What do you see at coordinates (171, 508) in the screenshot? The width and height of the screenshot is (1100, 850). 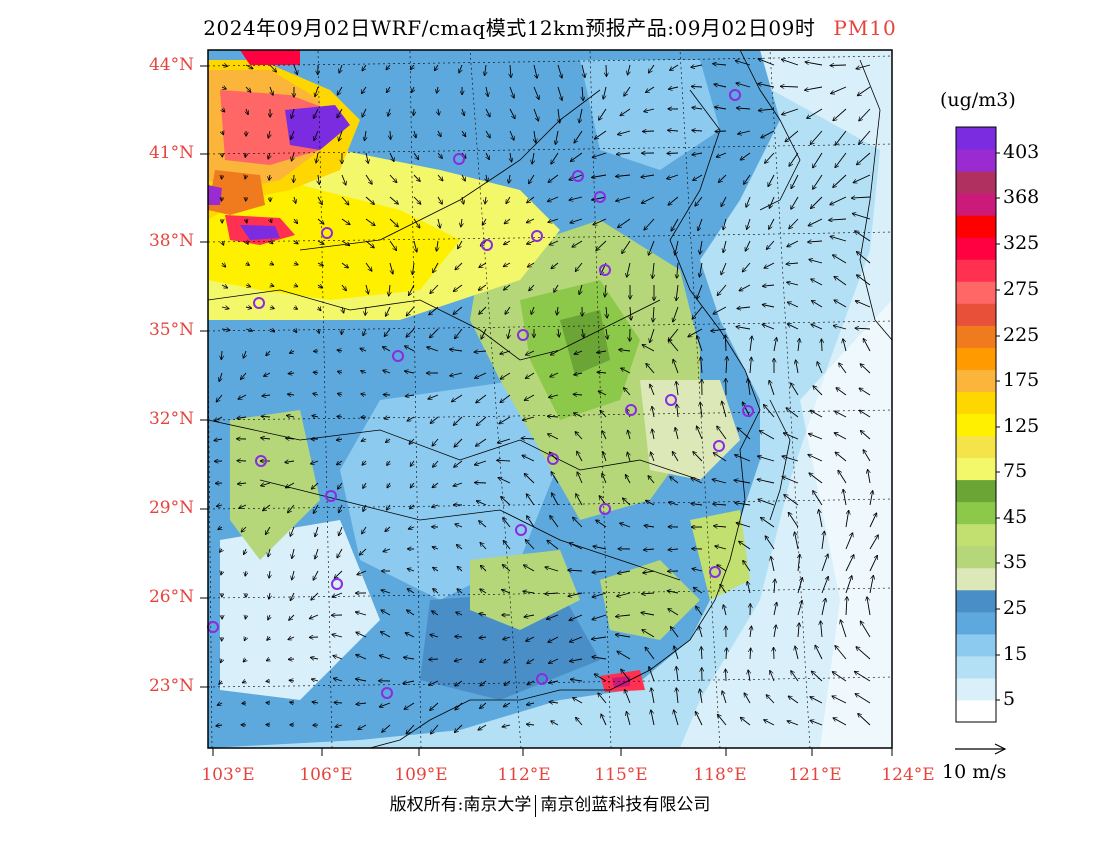 I see `lat-label-29n: 29°N` at bounding box center [171, 508].